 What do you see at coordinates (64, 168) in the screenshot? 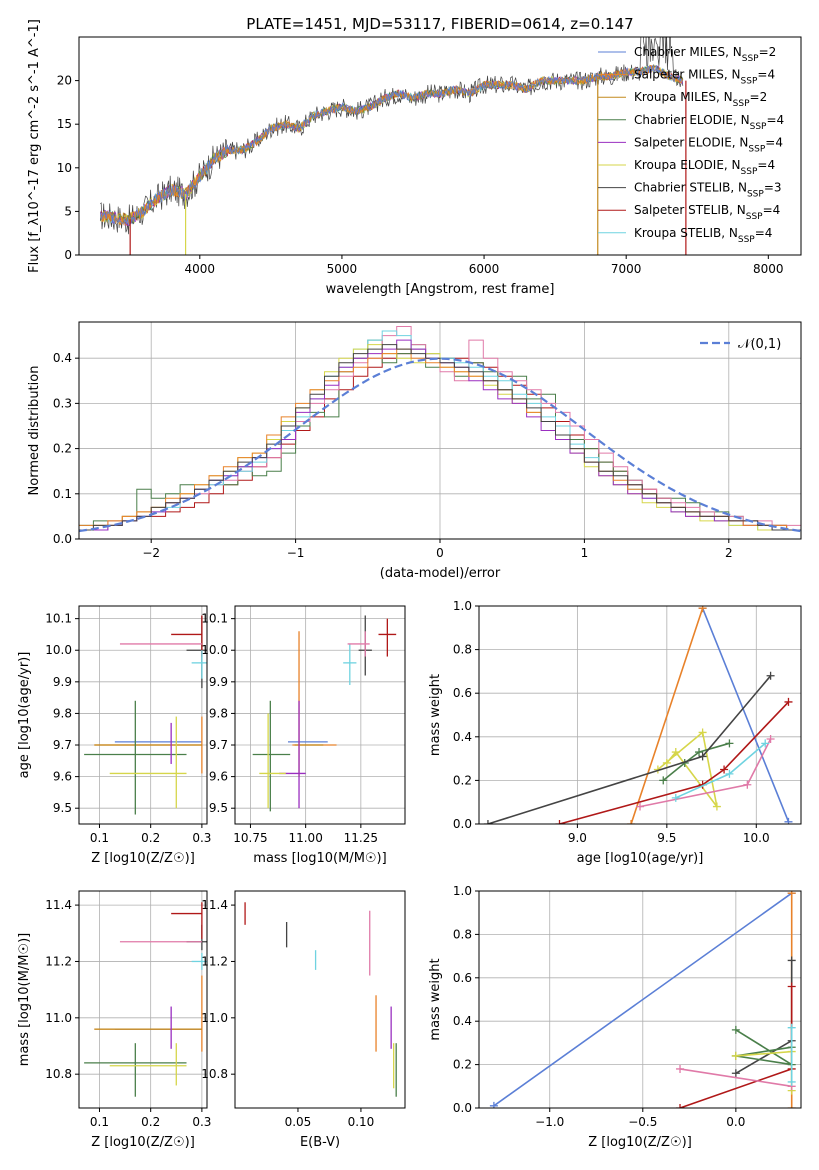
I see `y-tick-label: 10` at bounding box center [64, 168].